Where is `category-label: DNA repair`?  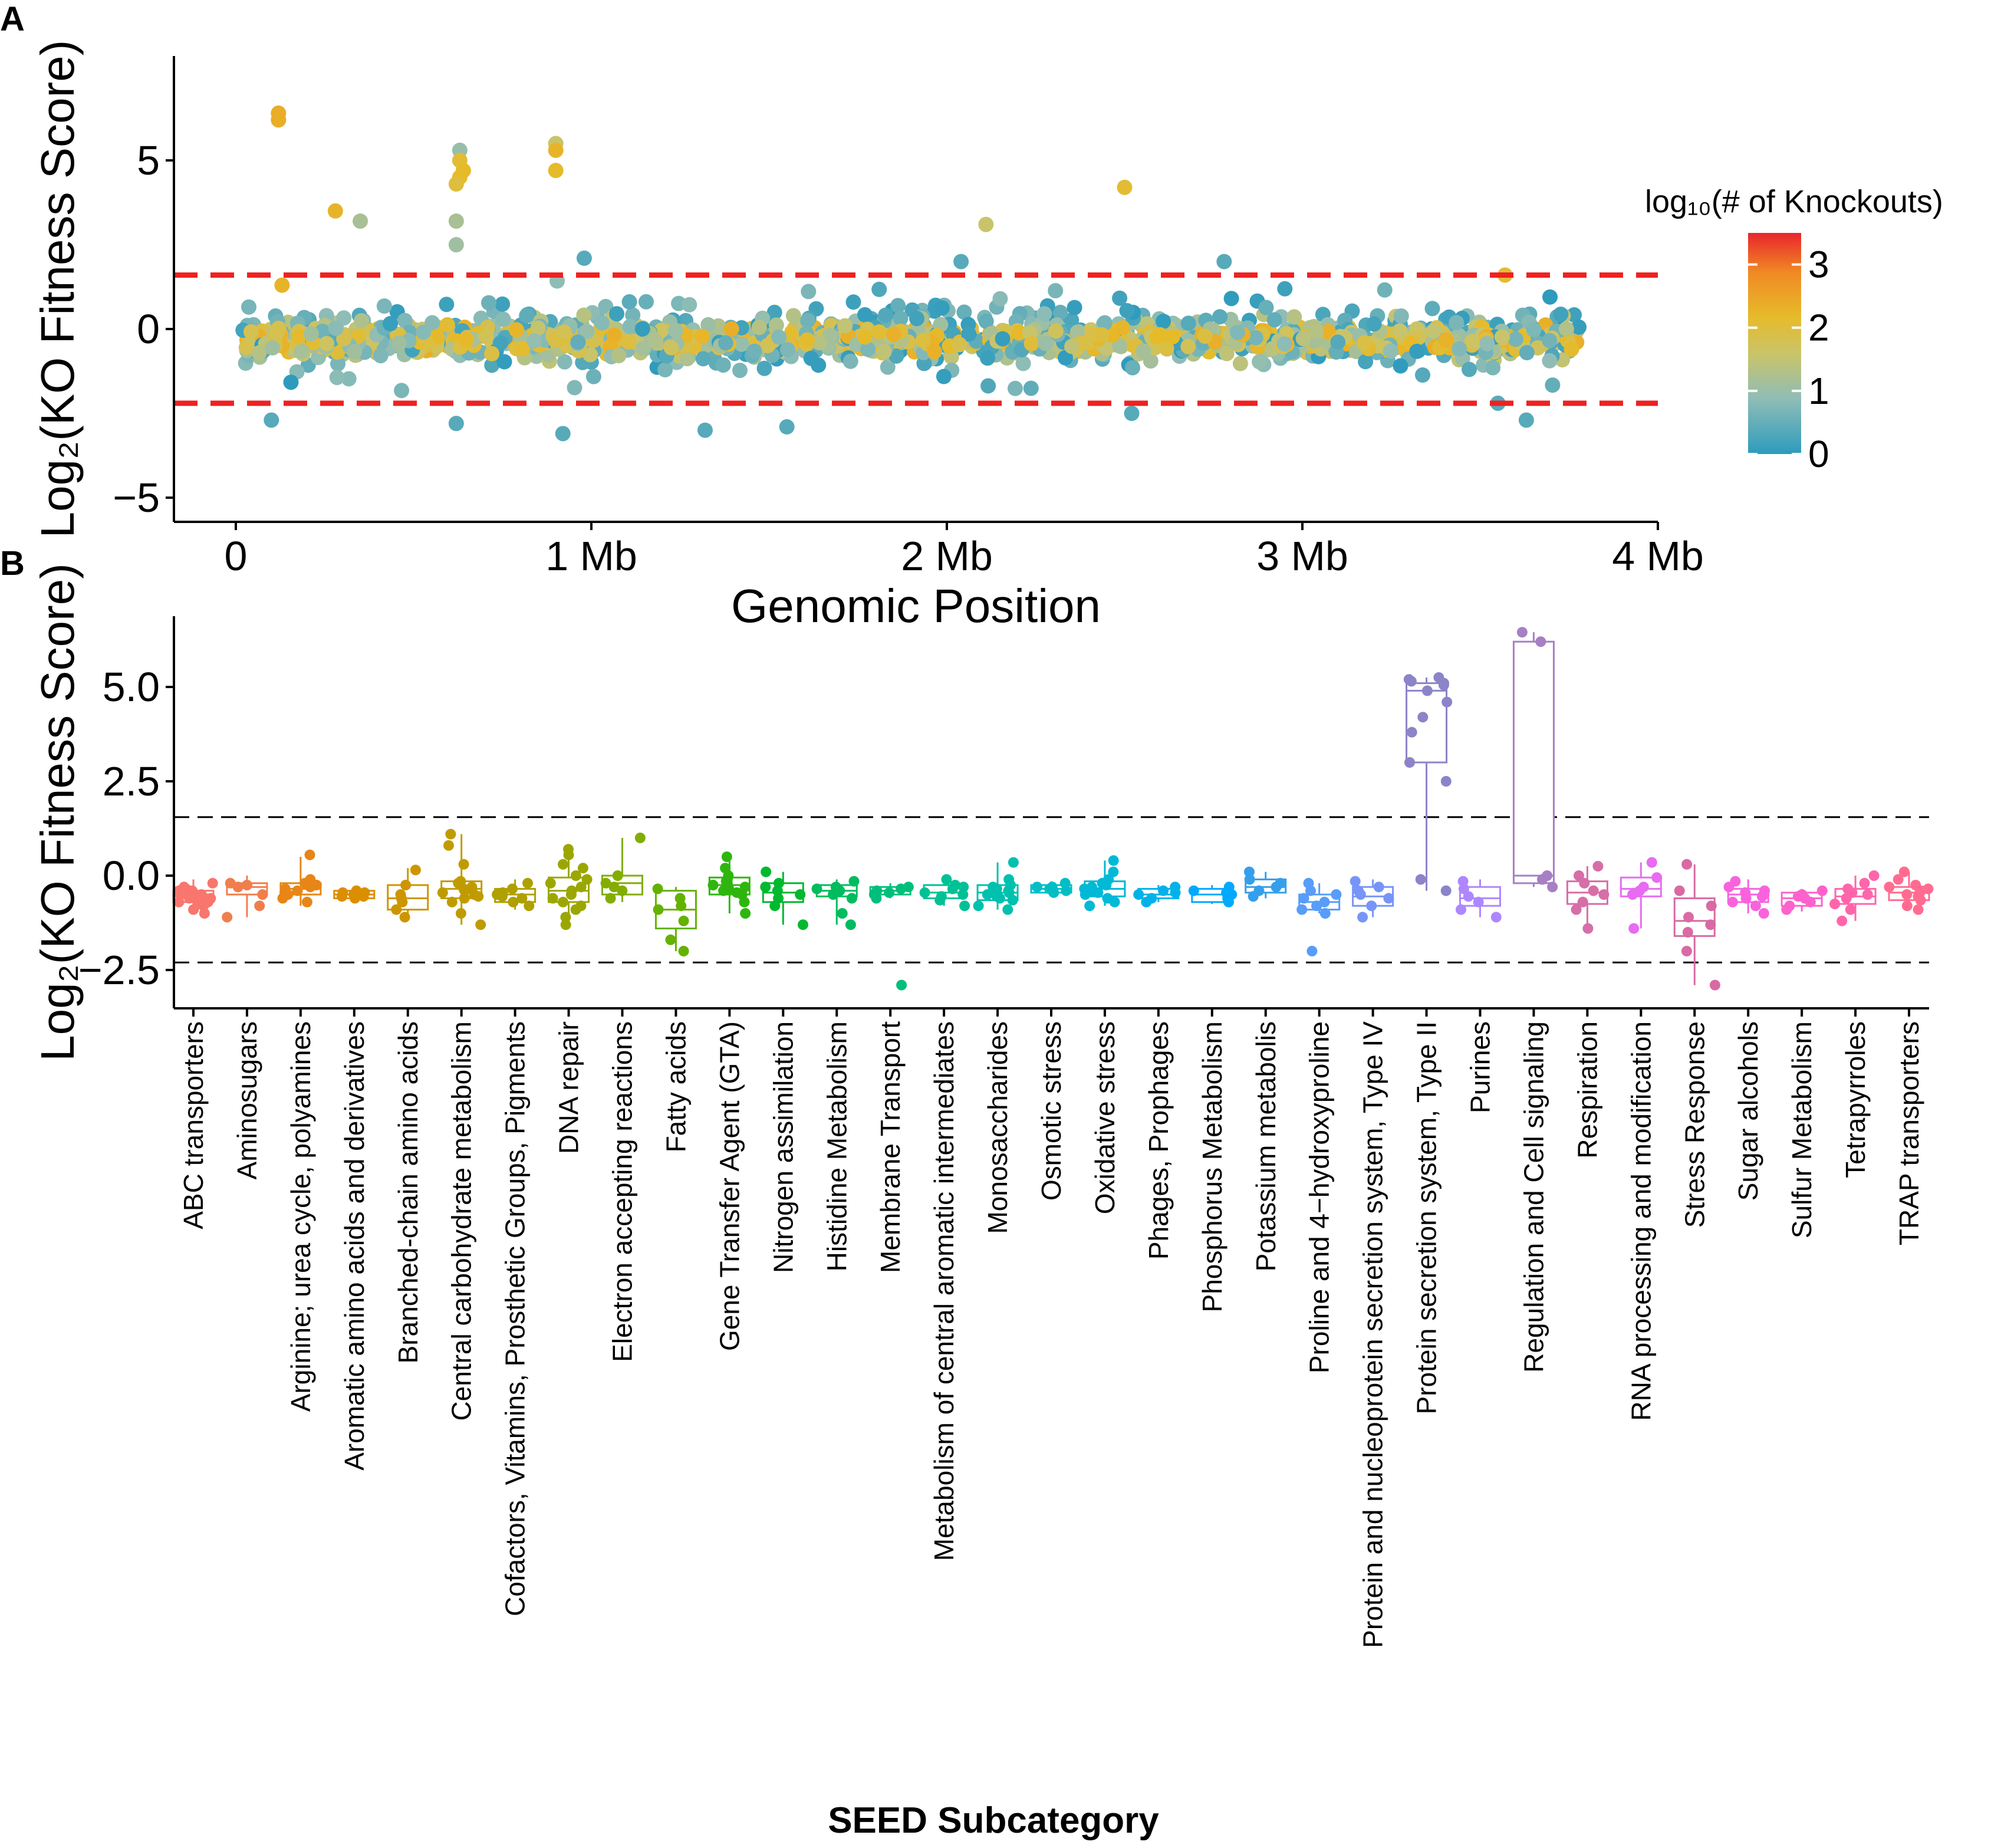
category-label: DNA repair is located at coordinates (569, 1087).